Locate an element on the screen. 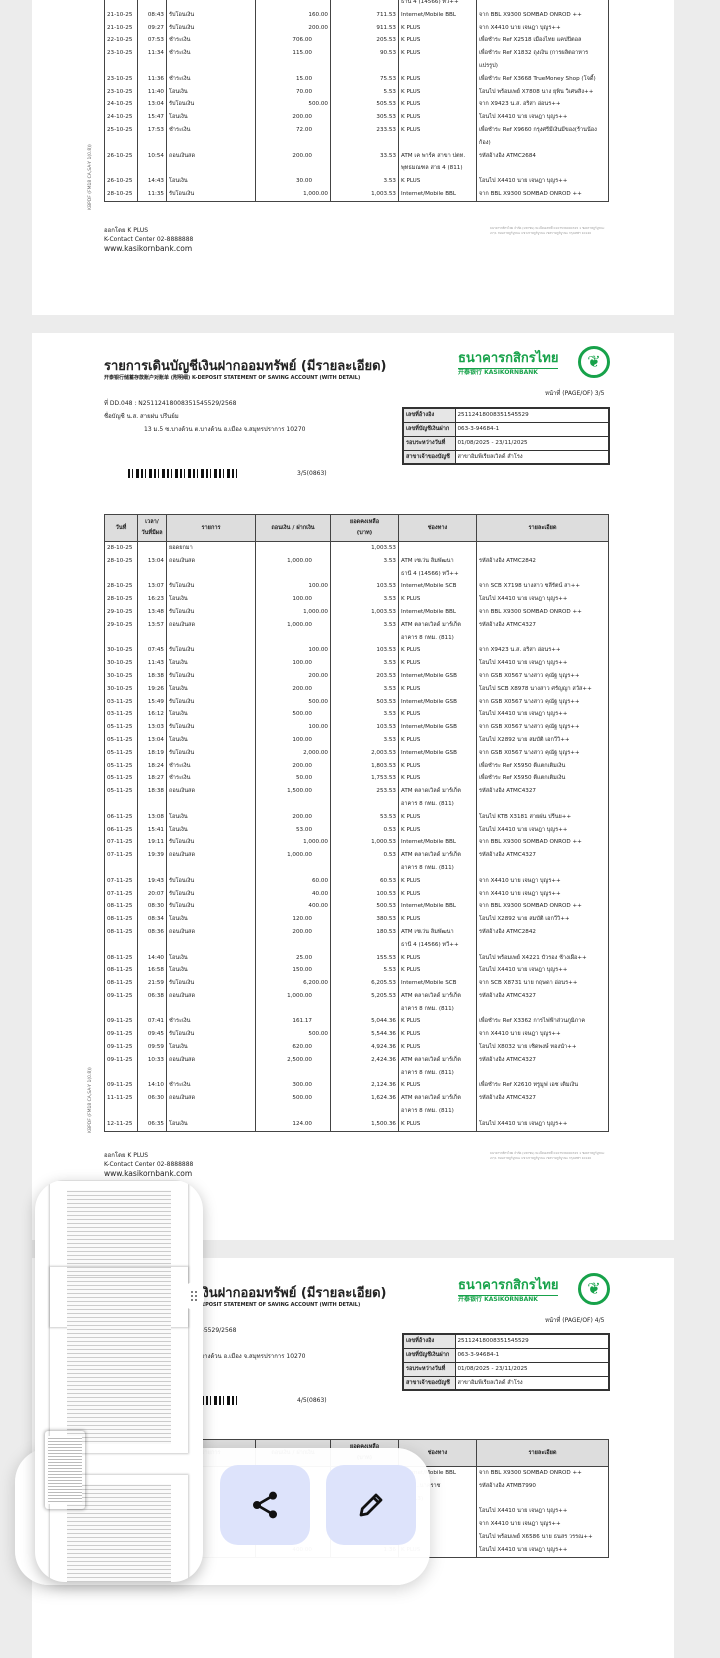 The height and width of the screenshot is (1658, 720). date-cell: 06-11-25 is located at coordinates (121, 830).